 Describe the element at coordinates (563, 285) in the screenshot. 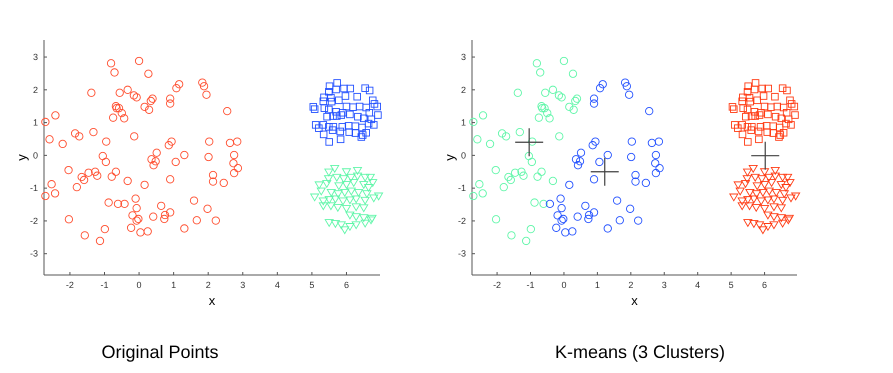

I see `x-tick-label: 0` at that location.